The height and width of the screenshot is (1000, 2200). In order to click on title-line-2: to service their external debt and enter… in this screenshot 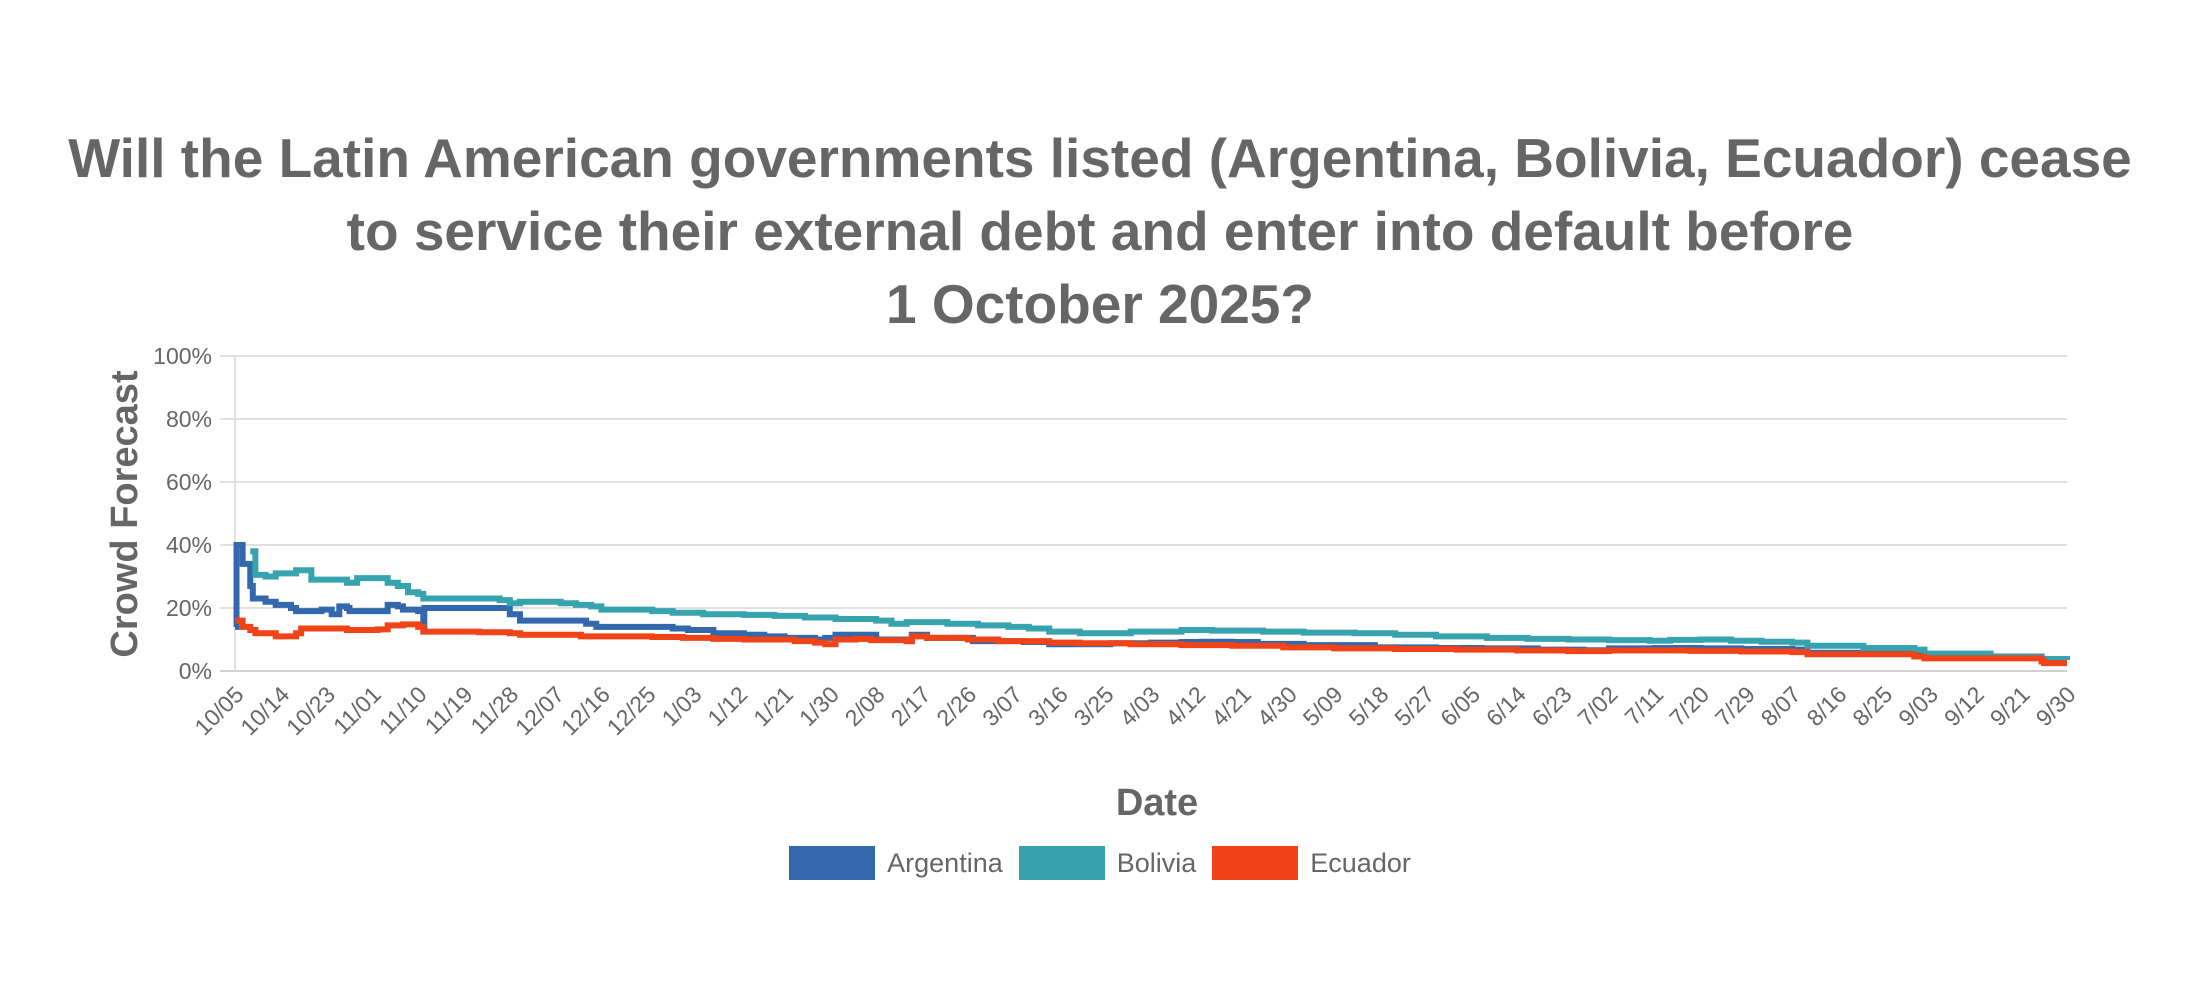, I will do `click(1100, 231)`.